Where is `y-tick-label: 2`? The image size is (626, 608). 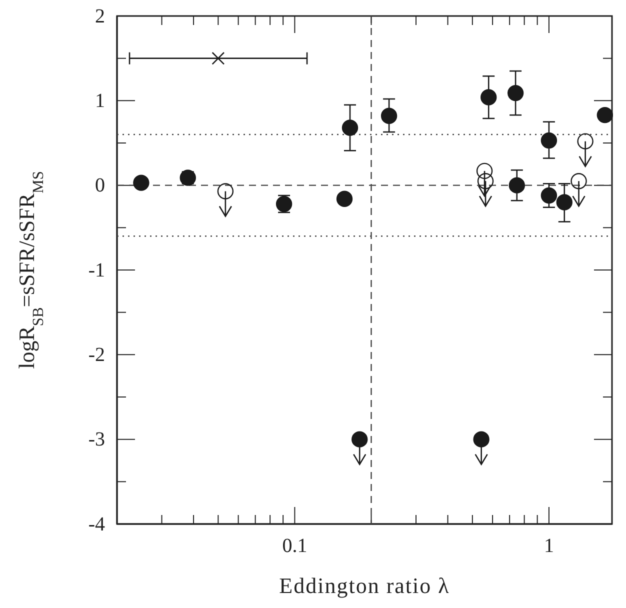 y-tick-label: 2 is located at coordinates (100, 16).